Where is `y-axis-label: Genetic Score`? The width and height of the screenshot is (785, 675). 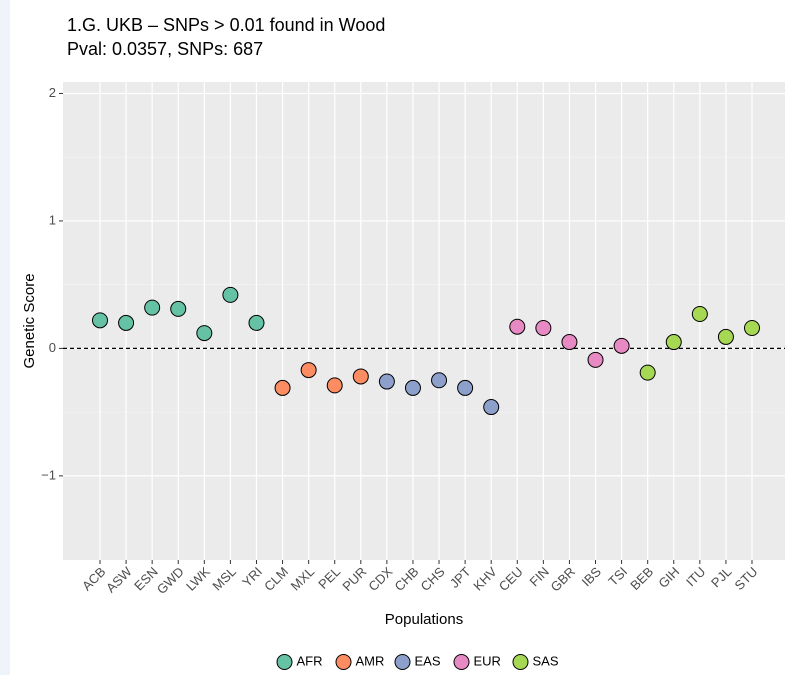 y-axis-label: Genetic Score is located at coordinates (29, 320).